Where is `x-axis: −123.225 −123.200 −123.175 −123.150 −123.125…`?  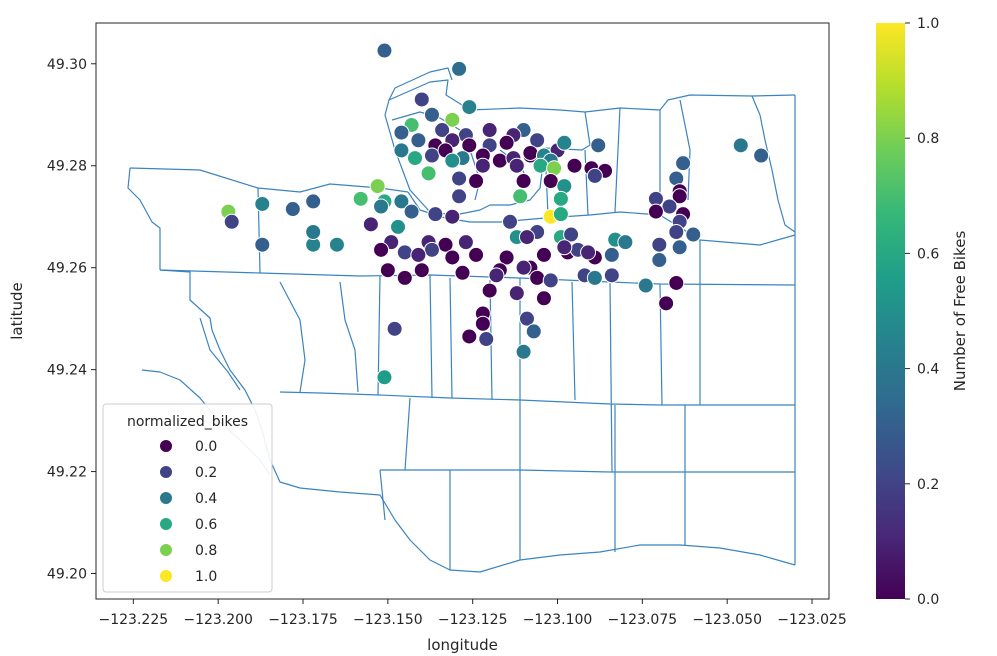
x-axis: −123.225 −123.200 −123.175 −123.150 −123.125… is located at coordinates (473, 613).